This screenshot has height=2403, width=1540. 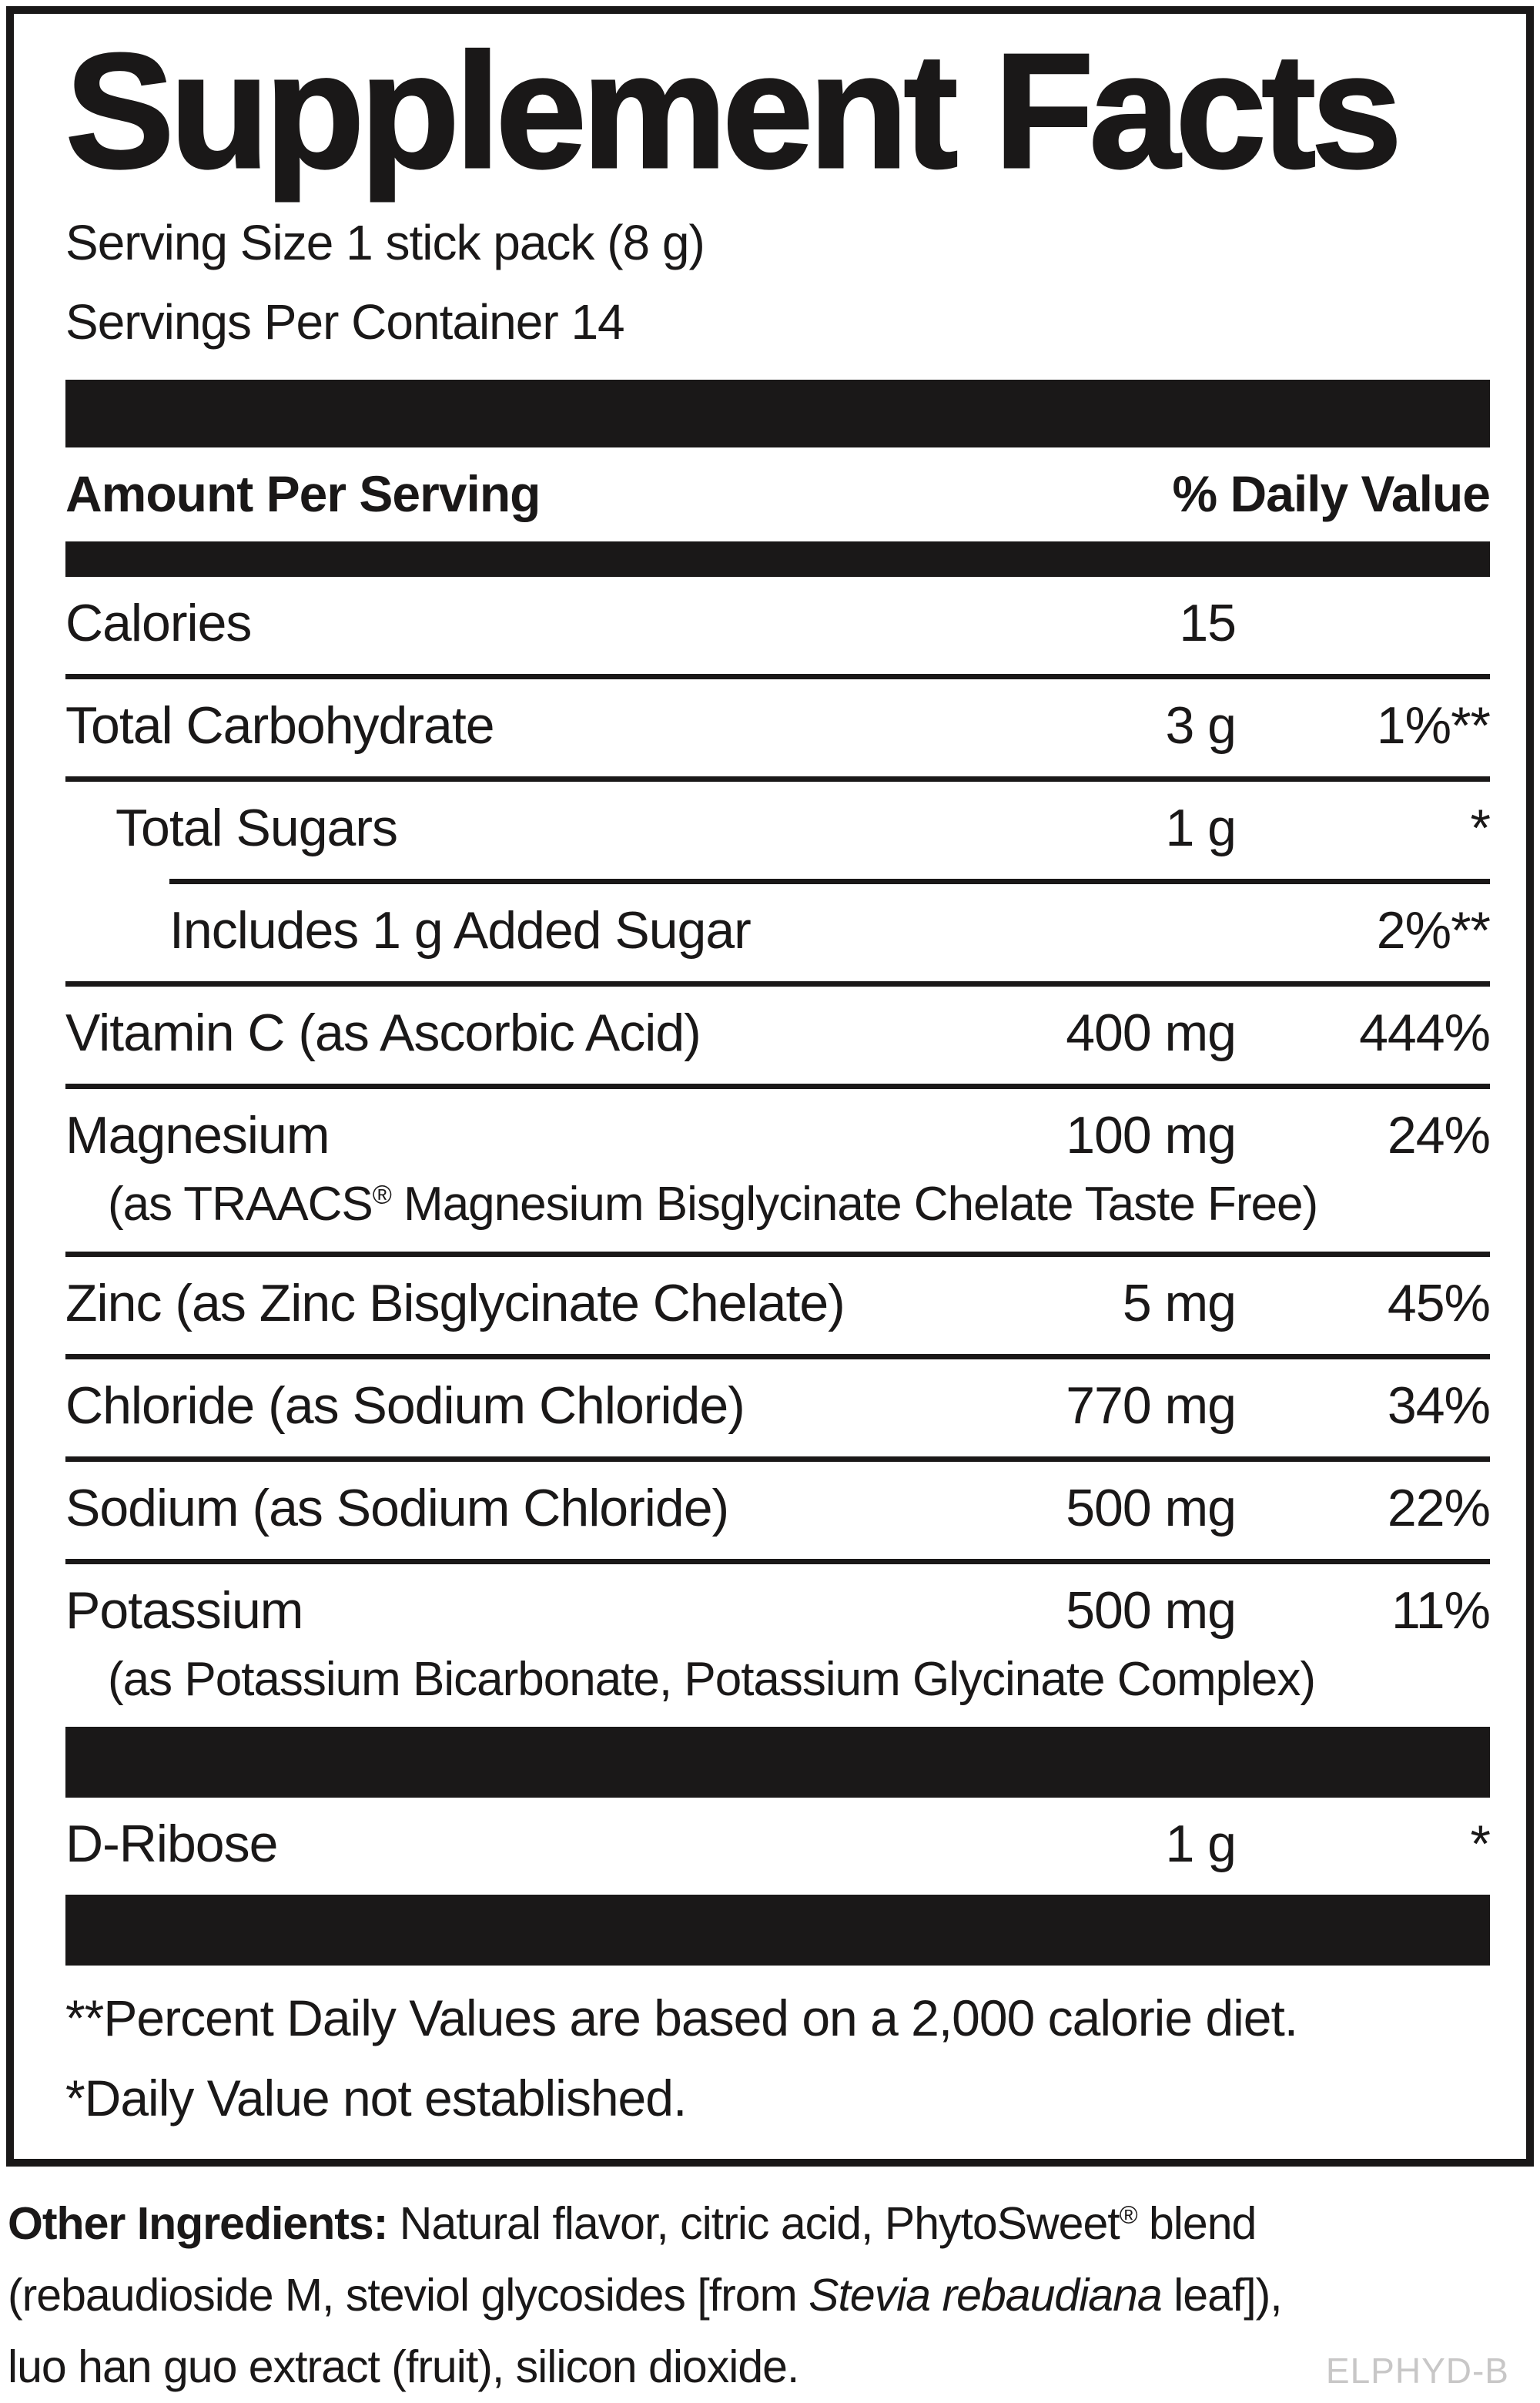 What do you see at coordinates (778, 932) in the screenshot?
I see `nutrient-row: Includes 1 g Added Sugar 2%**` at bounding box center [778, 932].